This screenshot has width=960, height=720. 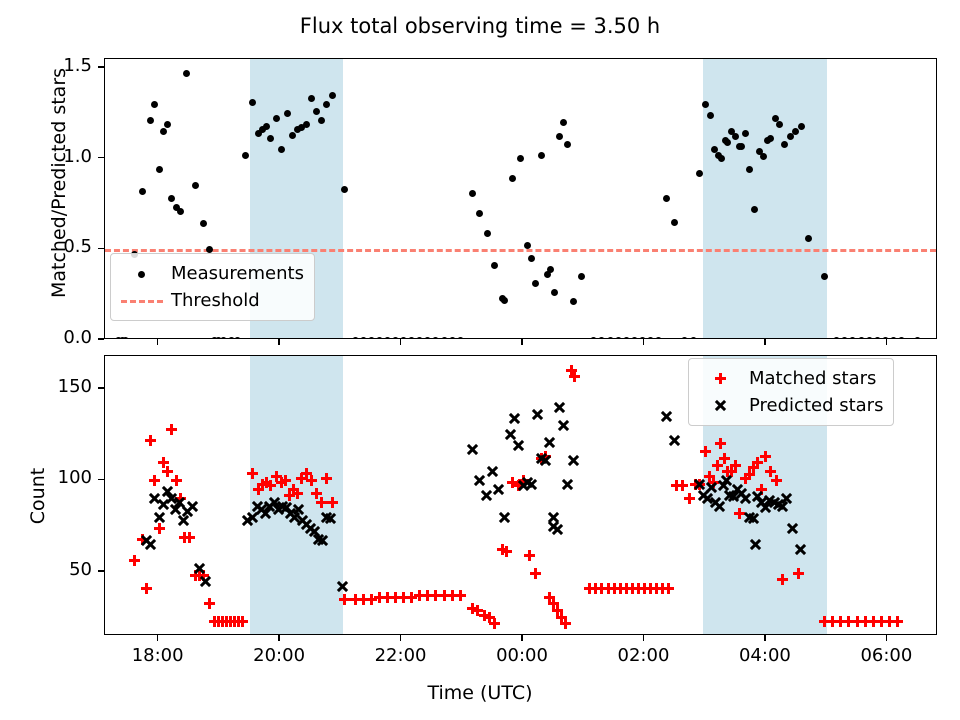 What do you see at coordinates (400, 655) in the screenshot?
I see `xtick-label: 22:00` at bounding box center [400, 655].